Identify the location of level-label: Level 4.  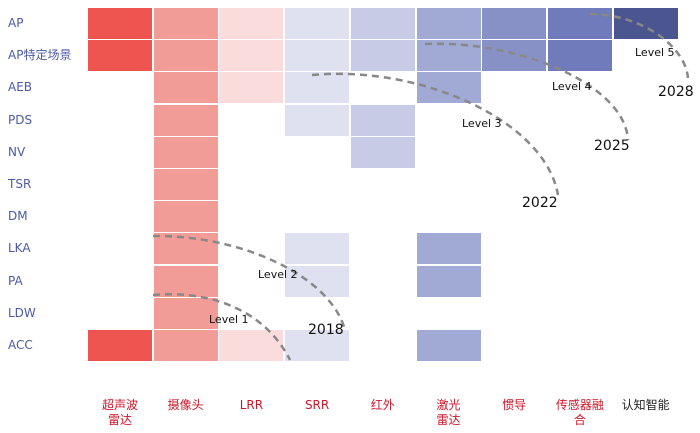
(572, 86).